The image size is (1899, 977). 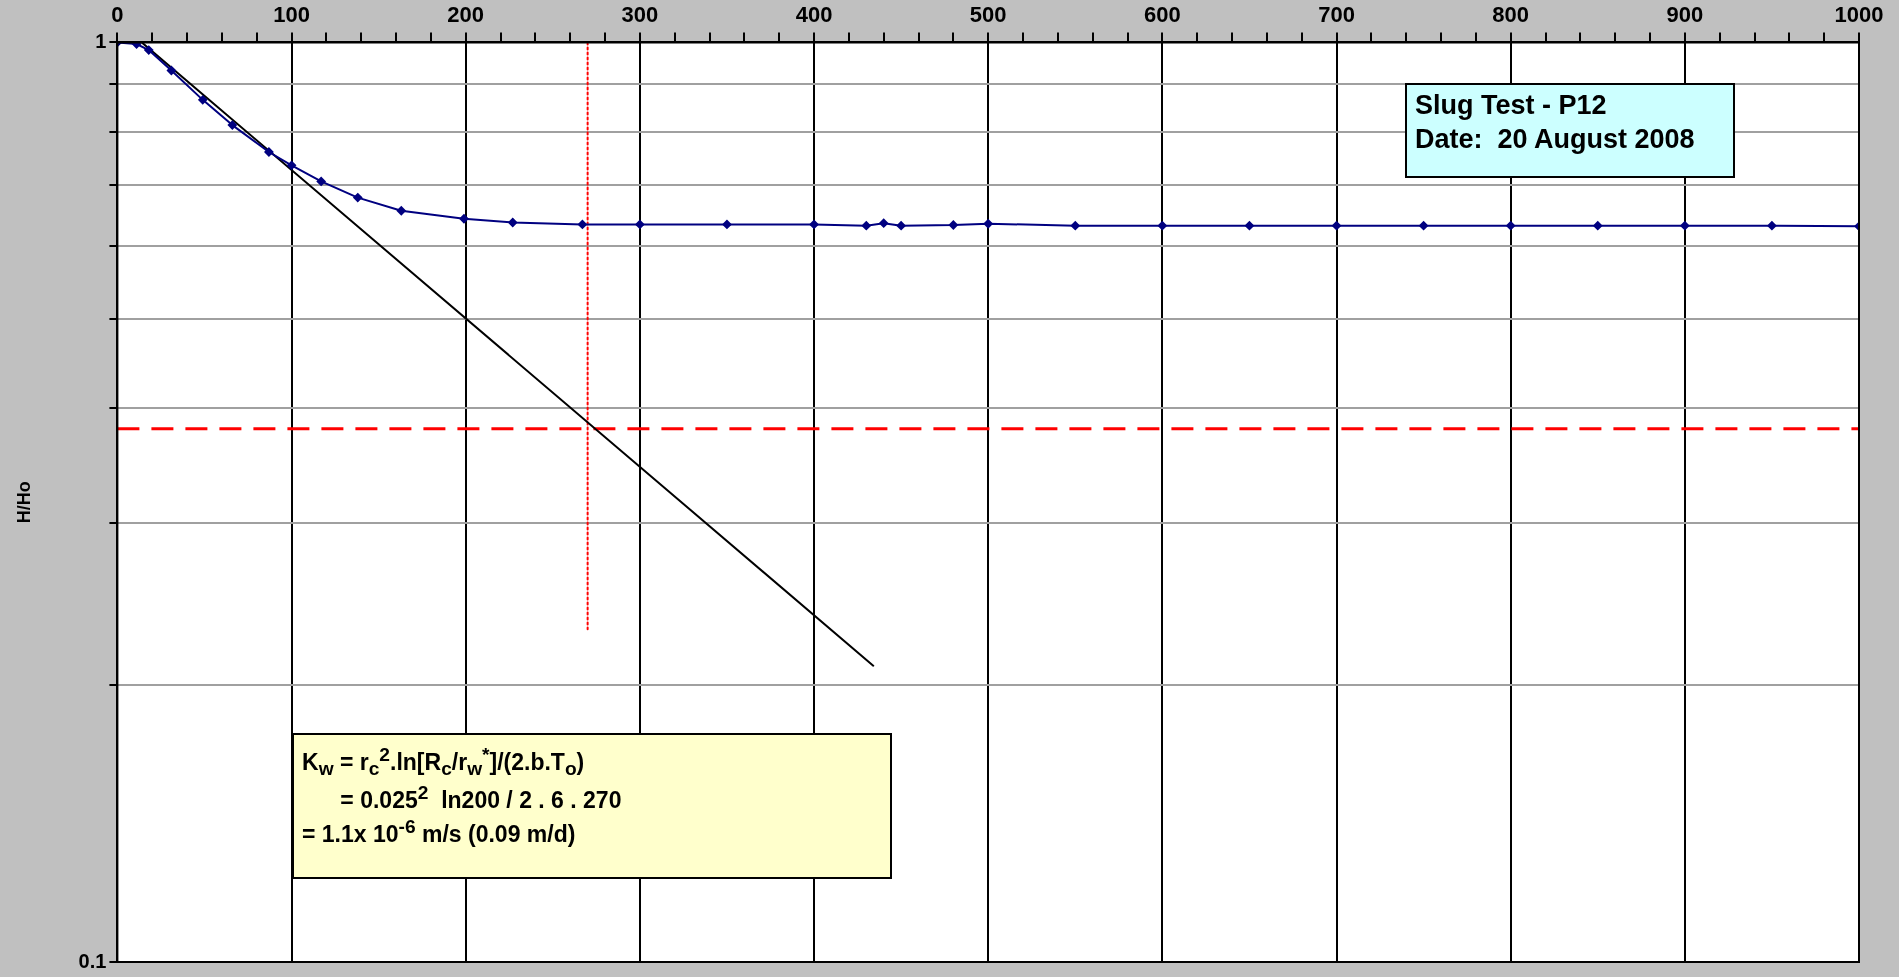 What do you see at coordinates (101, 40) in the screenshot?
I see `y-tick-label: 1` at bounding box center [101, 40].